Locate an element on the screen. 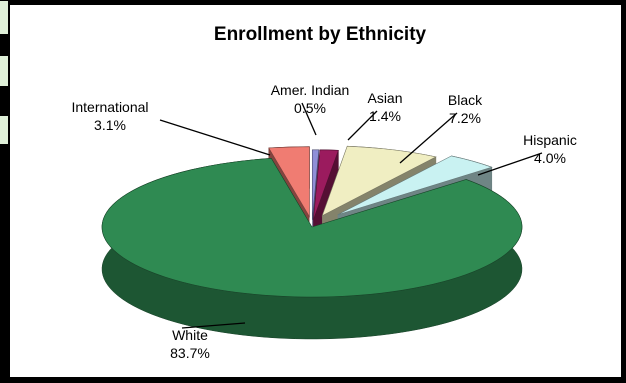 This screenshot has height=383, width=626. leader-line-white is located at coordinates (213, 325).